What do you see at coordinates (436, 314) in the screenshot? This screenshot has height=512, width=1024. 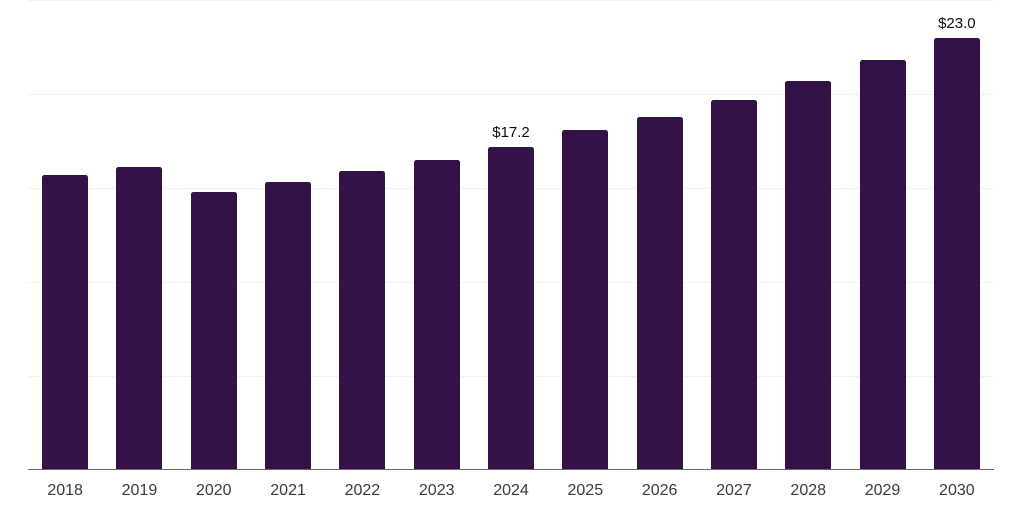 I see `bar-2023` at bounding box center [436, 314].